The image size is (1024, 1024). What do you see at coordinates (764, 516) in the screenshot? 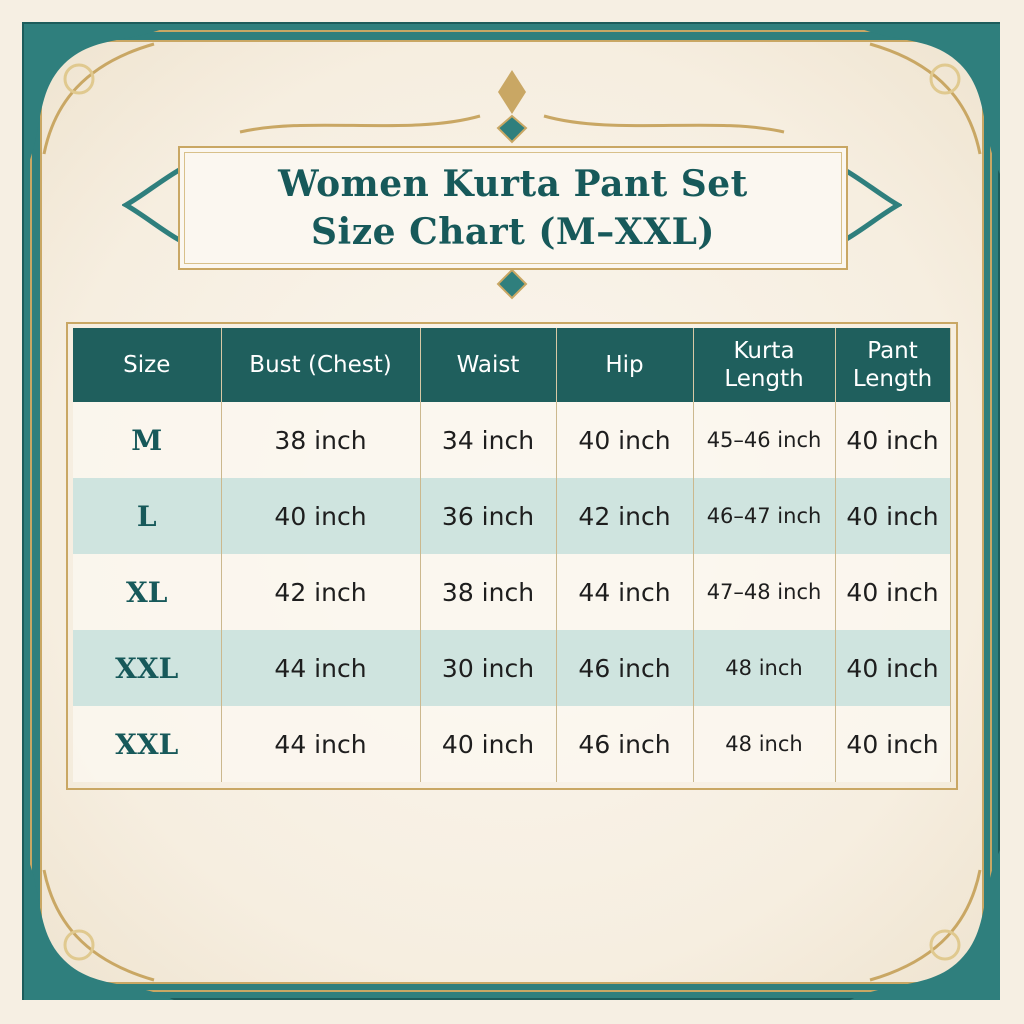
I see `cell-kurta-length: 46–47 inch` at bounding box center [764, 516].